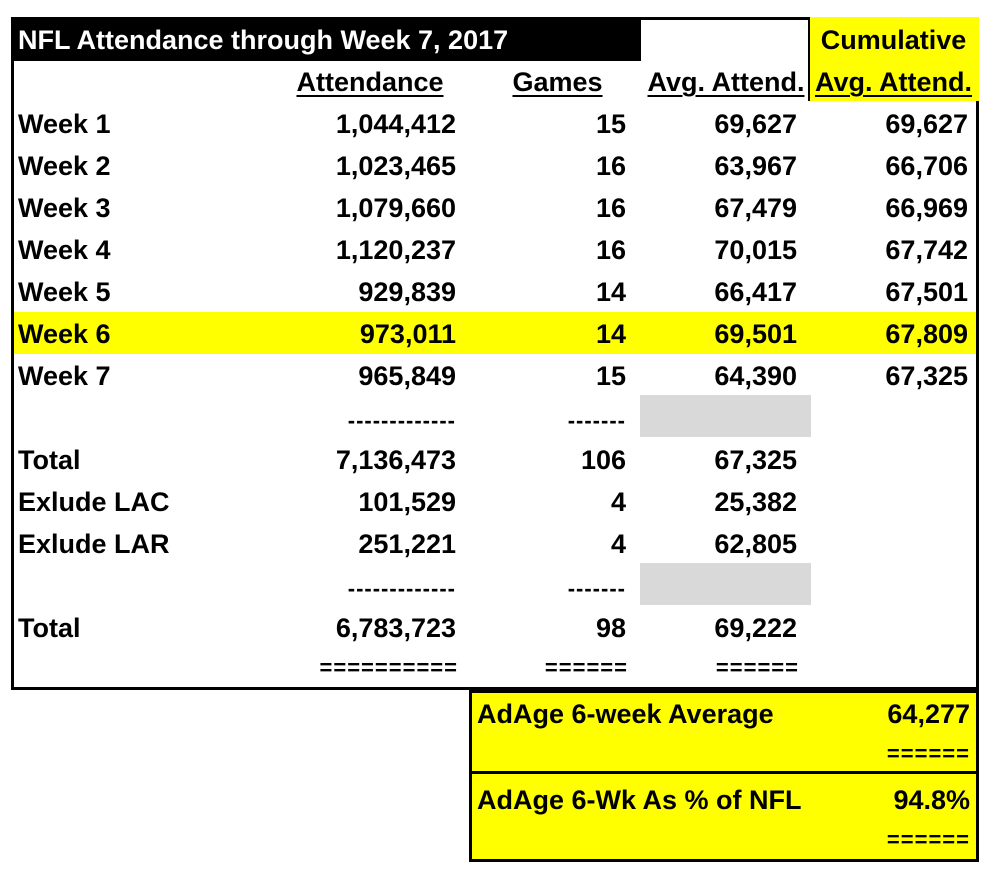 The height and width of the screenshot is (876, 994). I want to click on total-avg: 69,222, so click(755, 628).